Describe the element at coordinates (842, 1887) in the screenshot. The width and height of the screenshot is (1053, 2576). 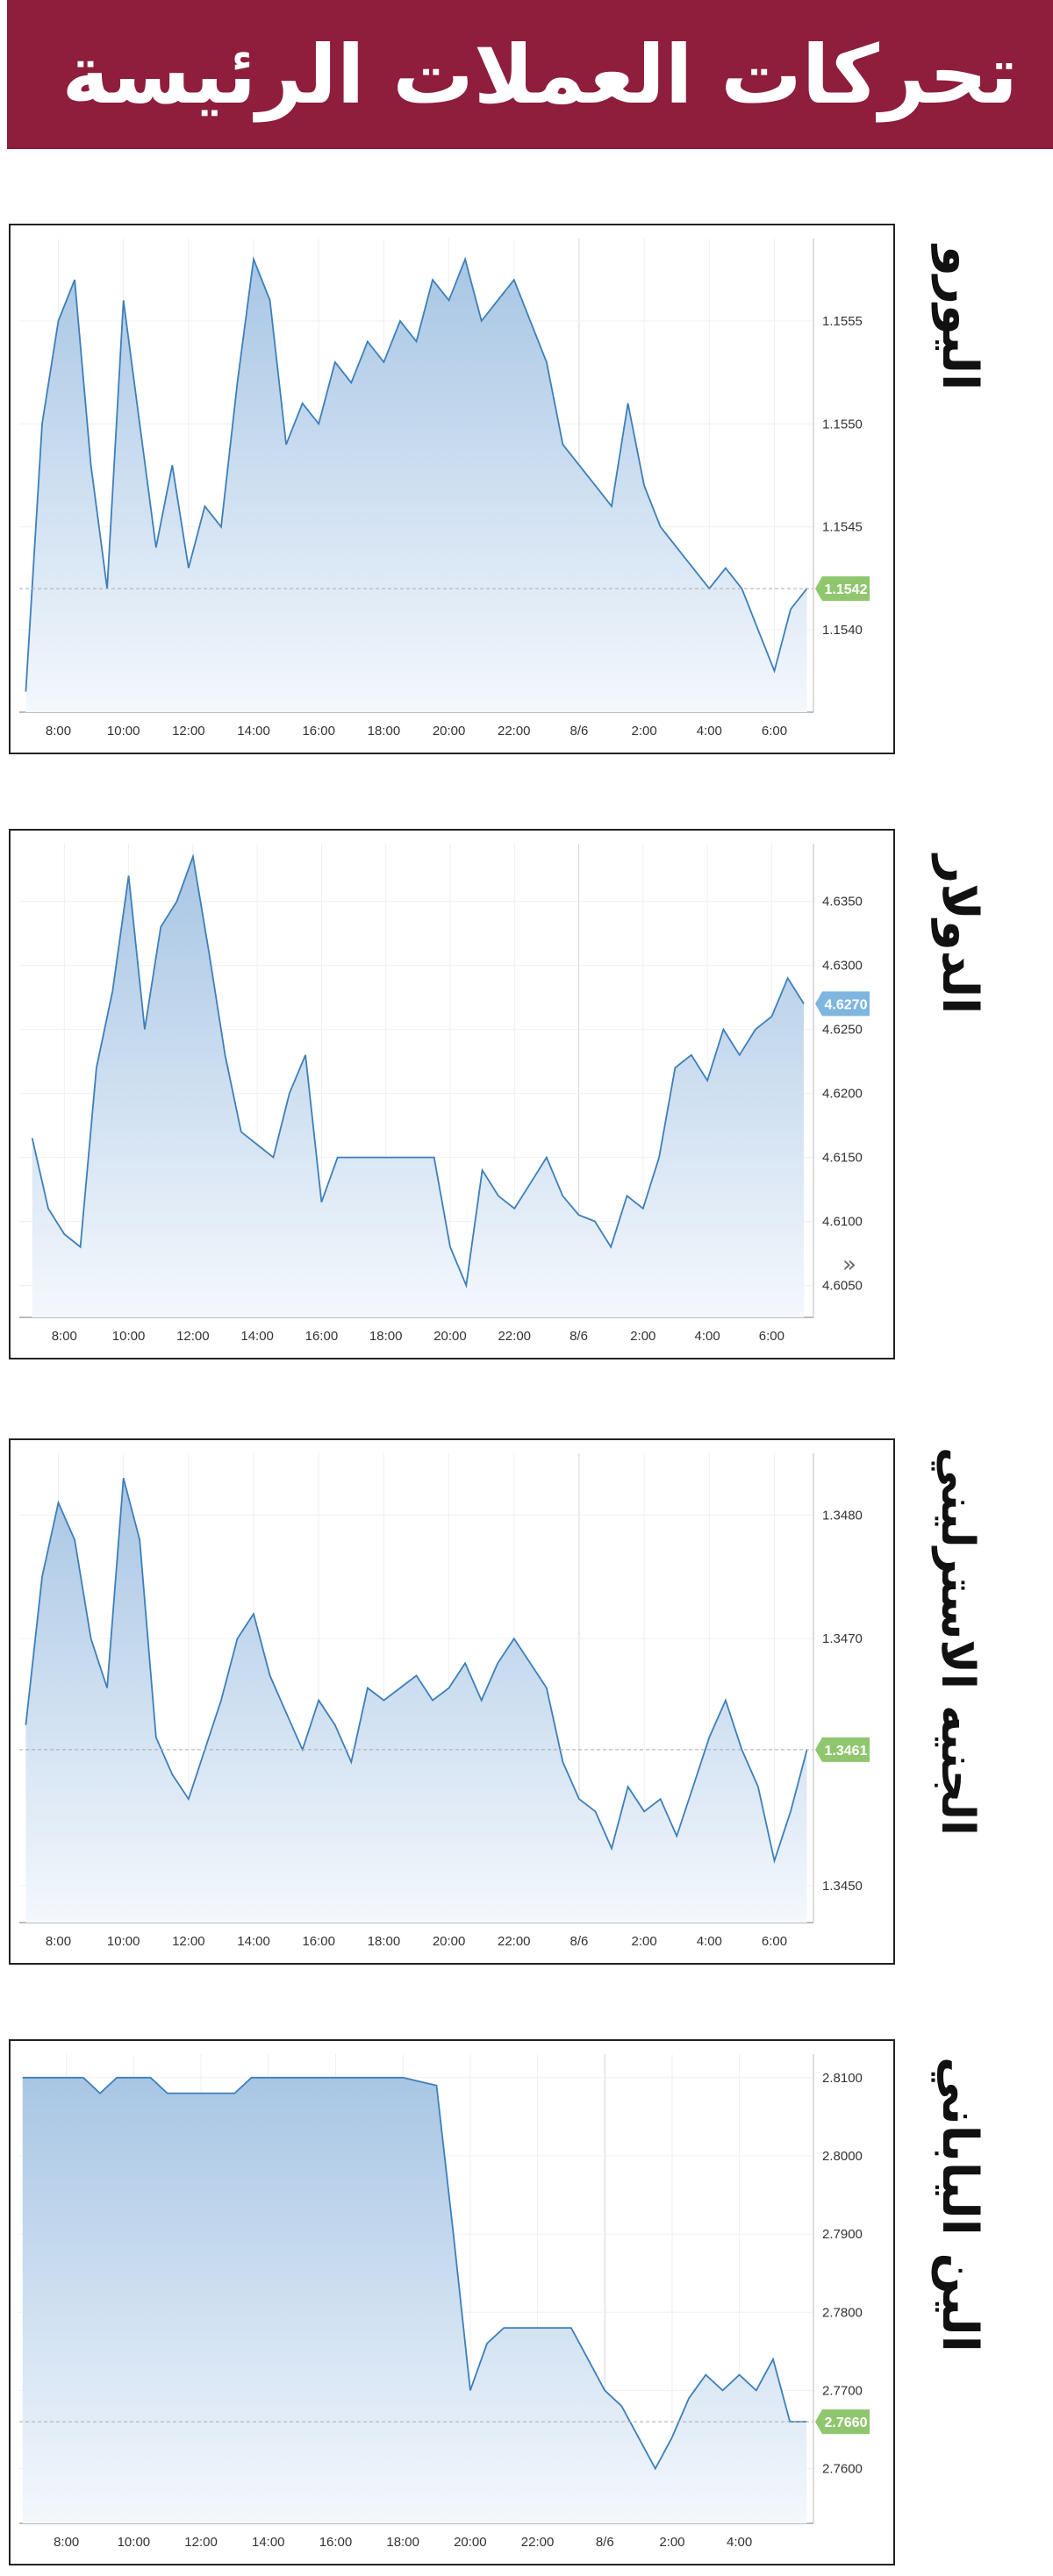
I see `y-tick-label: 1.3450` at that location.